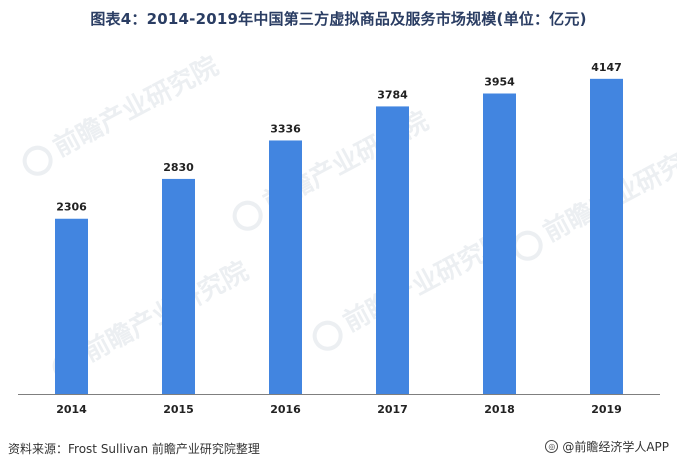 The width and height of the screenshot is (677, 468). Describe the element at coordinates (392, 94) in the screenshot. I see `value-label-2017: 3784` at that location.